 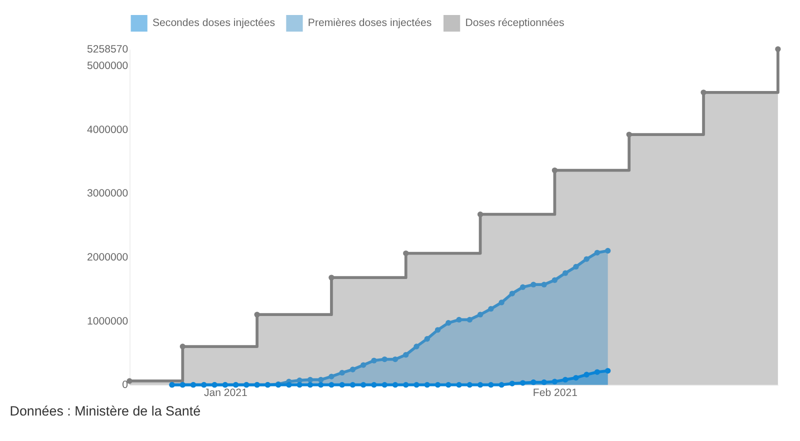 What do you see at coordinates (370, 23) in the screenshot?
I see `legend-label: Premières doses injectées` at bounding box center [370, 23].